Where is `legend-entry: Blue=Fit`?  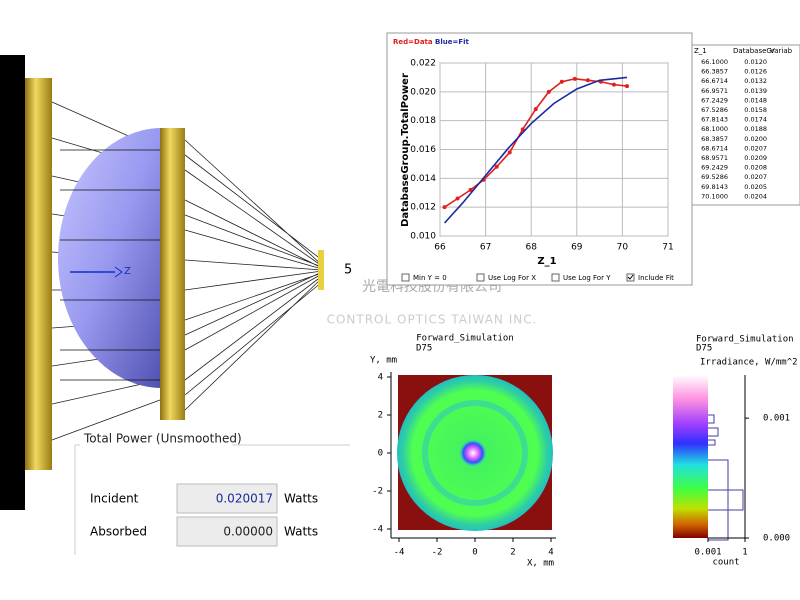
legend-entry: Blue=Fit is located at coordinates (452, 42).